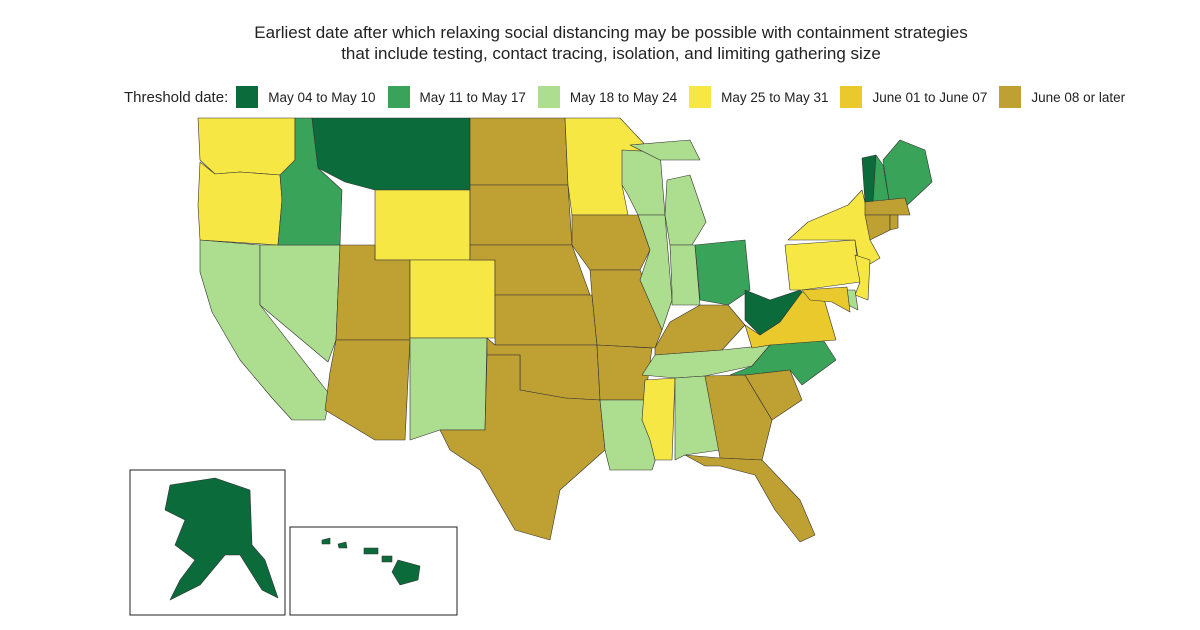  I want to click on state-ia, so click(611, 242).